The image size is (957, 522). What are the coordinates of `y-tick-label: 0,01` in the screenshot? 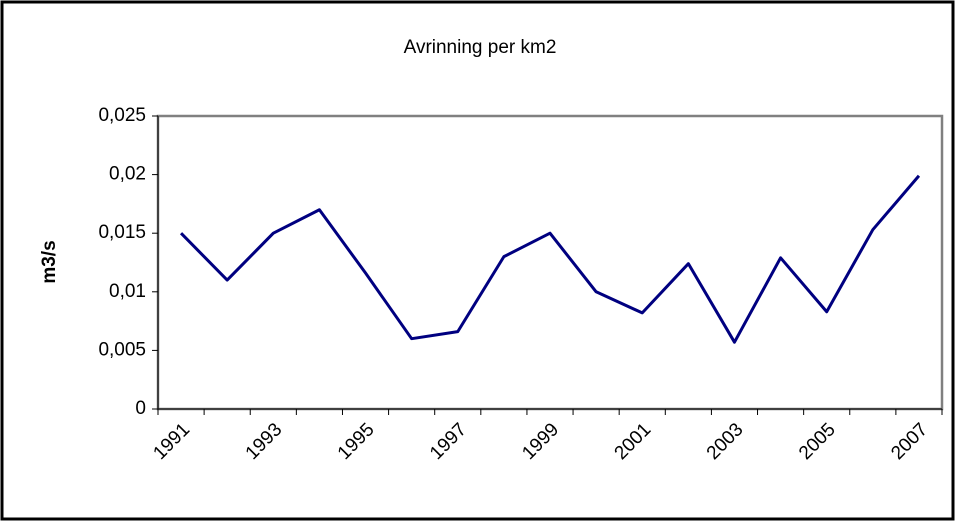 It's located at (127, 291).